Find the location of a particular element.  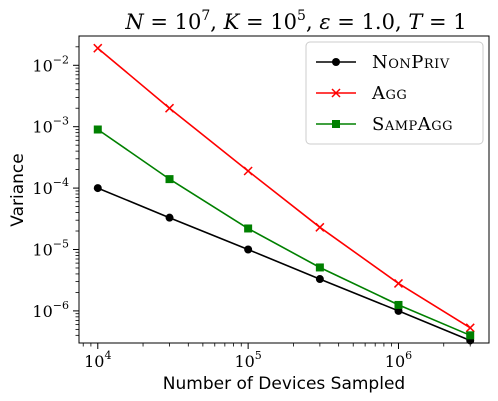

legend-item-sampagg: SampAgg is located at coordinates (384, 124).